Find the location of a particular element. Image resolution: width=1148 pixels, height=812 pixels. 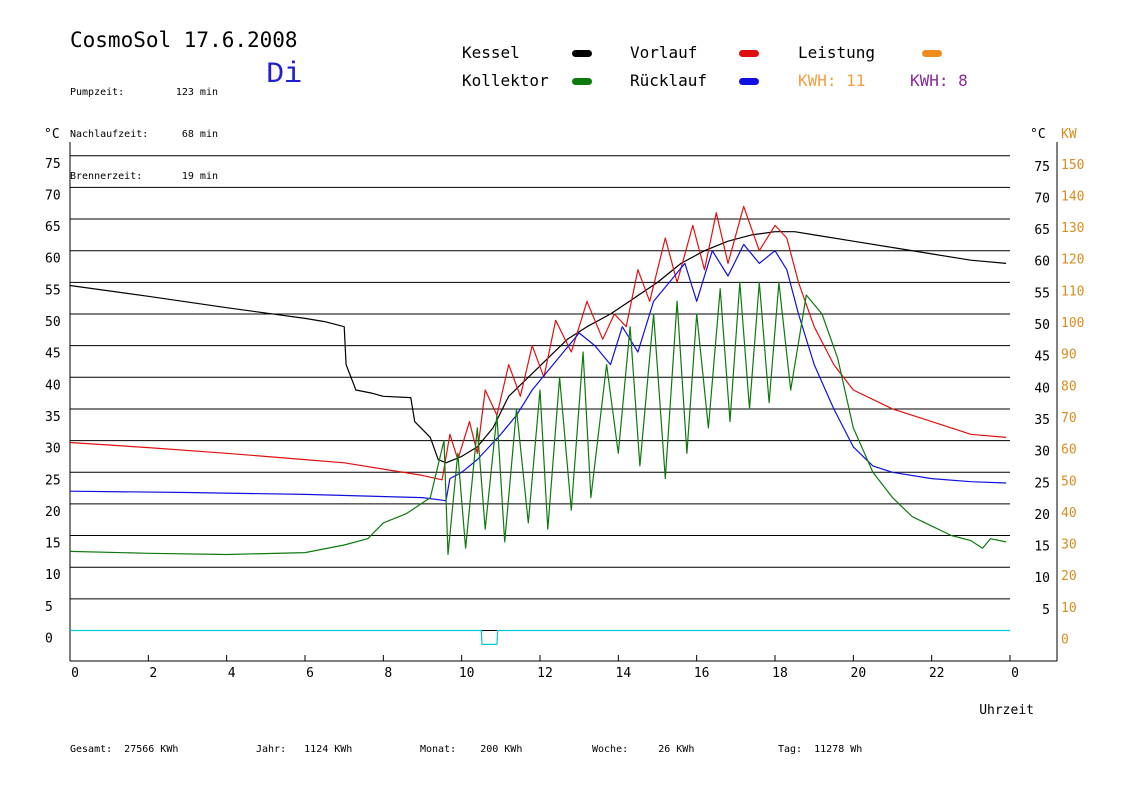

y-tick-label-right-power: 120 is located at coordinates (1072, 260).